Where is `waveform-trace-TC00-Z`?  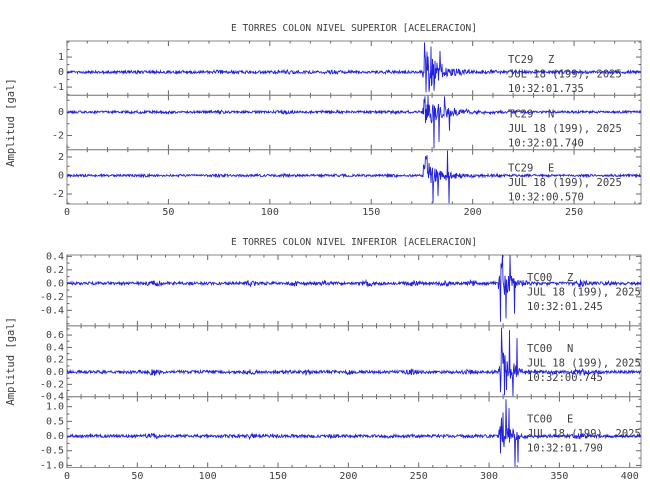 waveform-trace-TC00-Z is located at coordinates (354, 288).